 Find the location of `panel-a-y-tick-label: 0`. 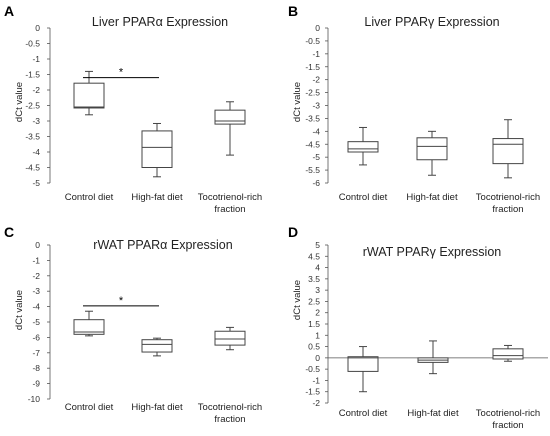

panel-a-y-tick-label: 0 is located at coordinates (37, 28).